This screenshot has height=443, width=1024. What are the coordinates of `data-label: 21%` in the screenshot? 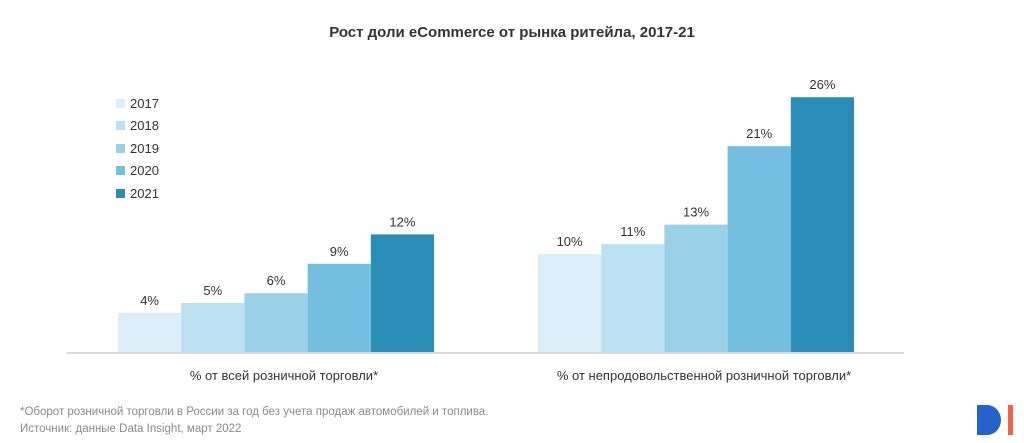 It's located at (759, 133).